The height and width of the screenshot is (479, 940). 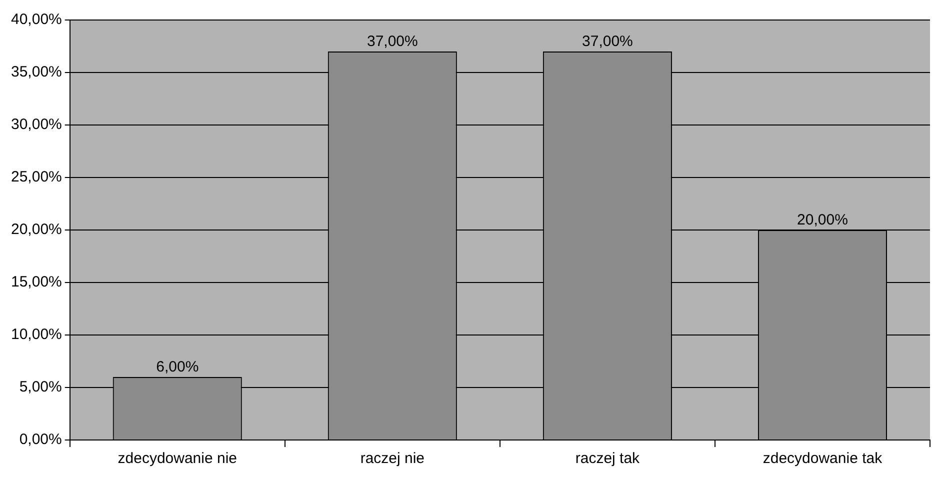 I want to click on y-tick-label: 40,00%, so click(x=36, y=19).